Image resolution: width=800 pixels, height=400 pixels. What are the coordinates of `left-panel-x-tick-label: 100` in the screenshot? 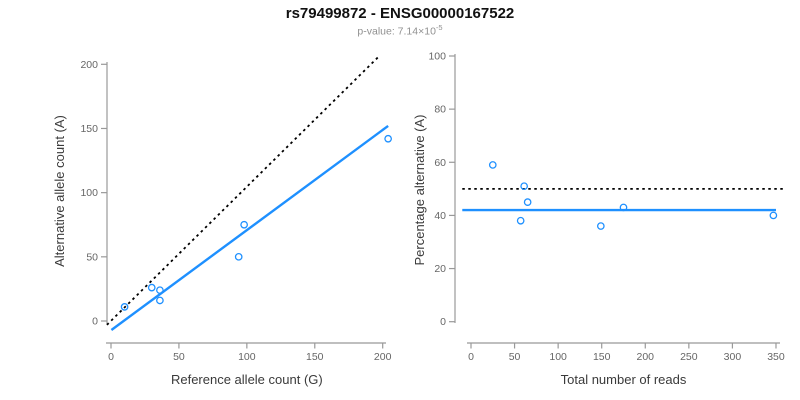 It's located at (247, 357).